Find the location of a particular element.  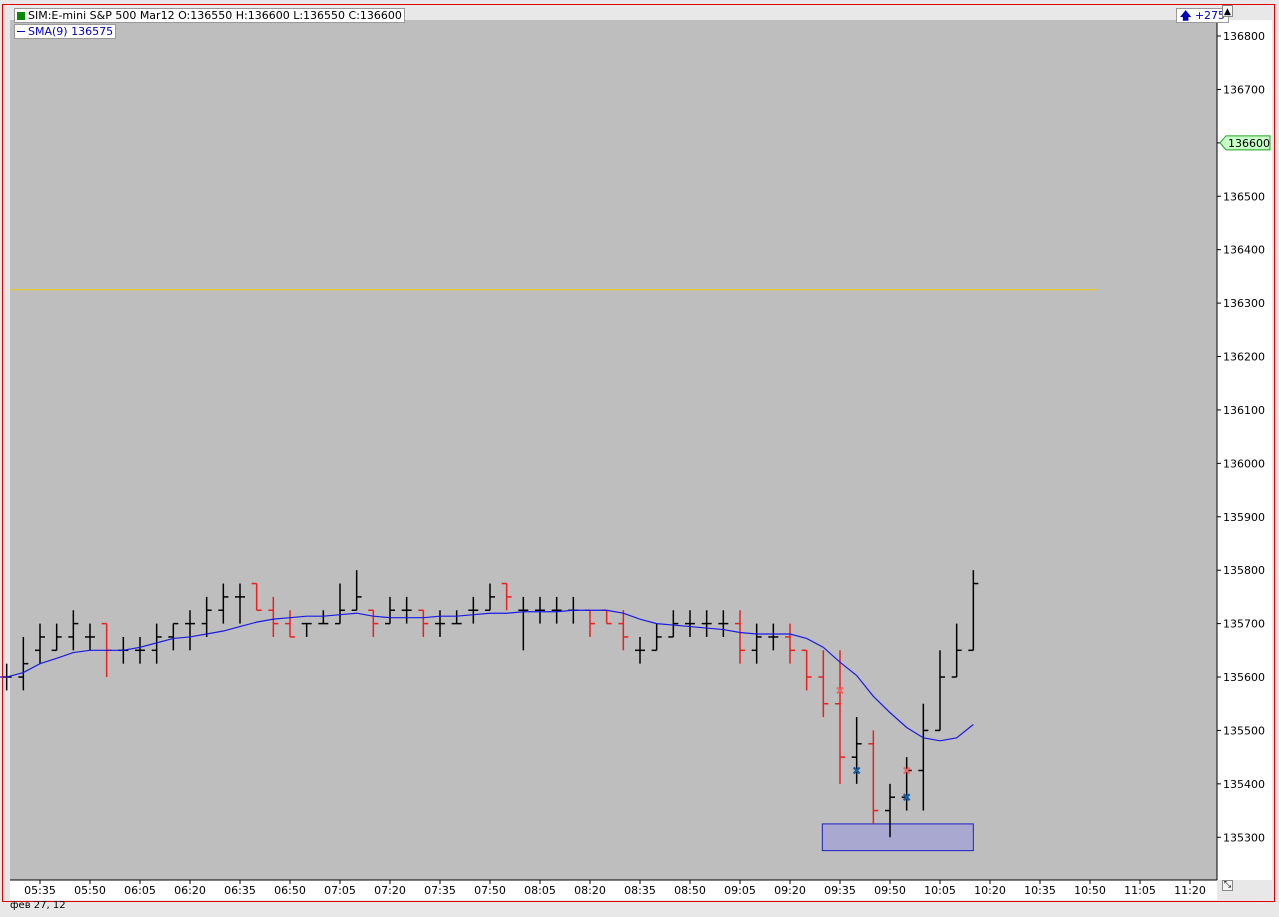

x-tick-label: 06:50 is located at coordinates (290, 890).